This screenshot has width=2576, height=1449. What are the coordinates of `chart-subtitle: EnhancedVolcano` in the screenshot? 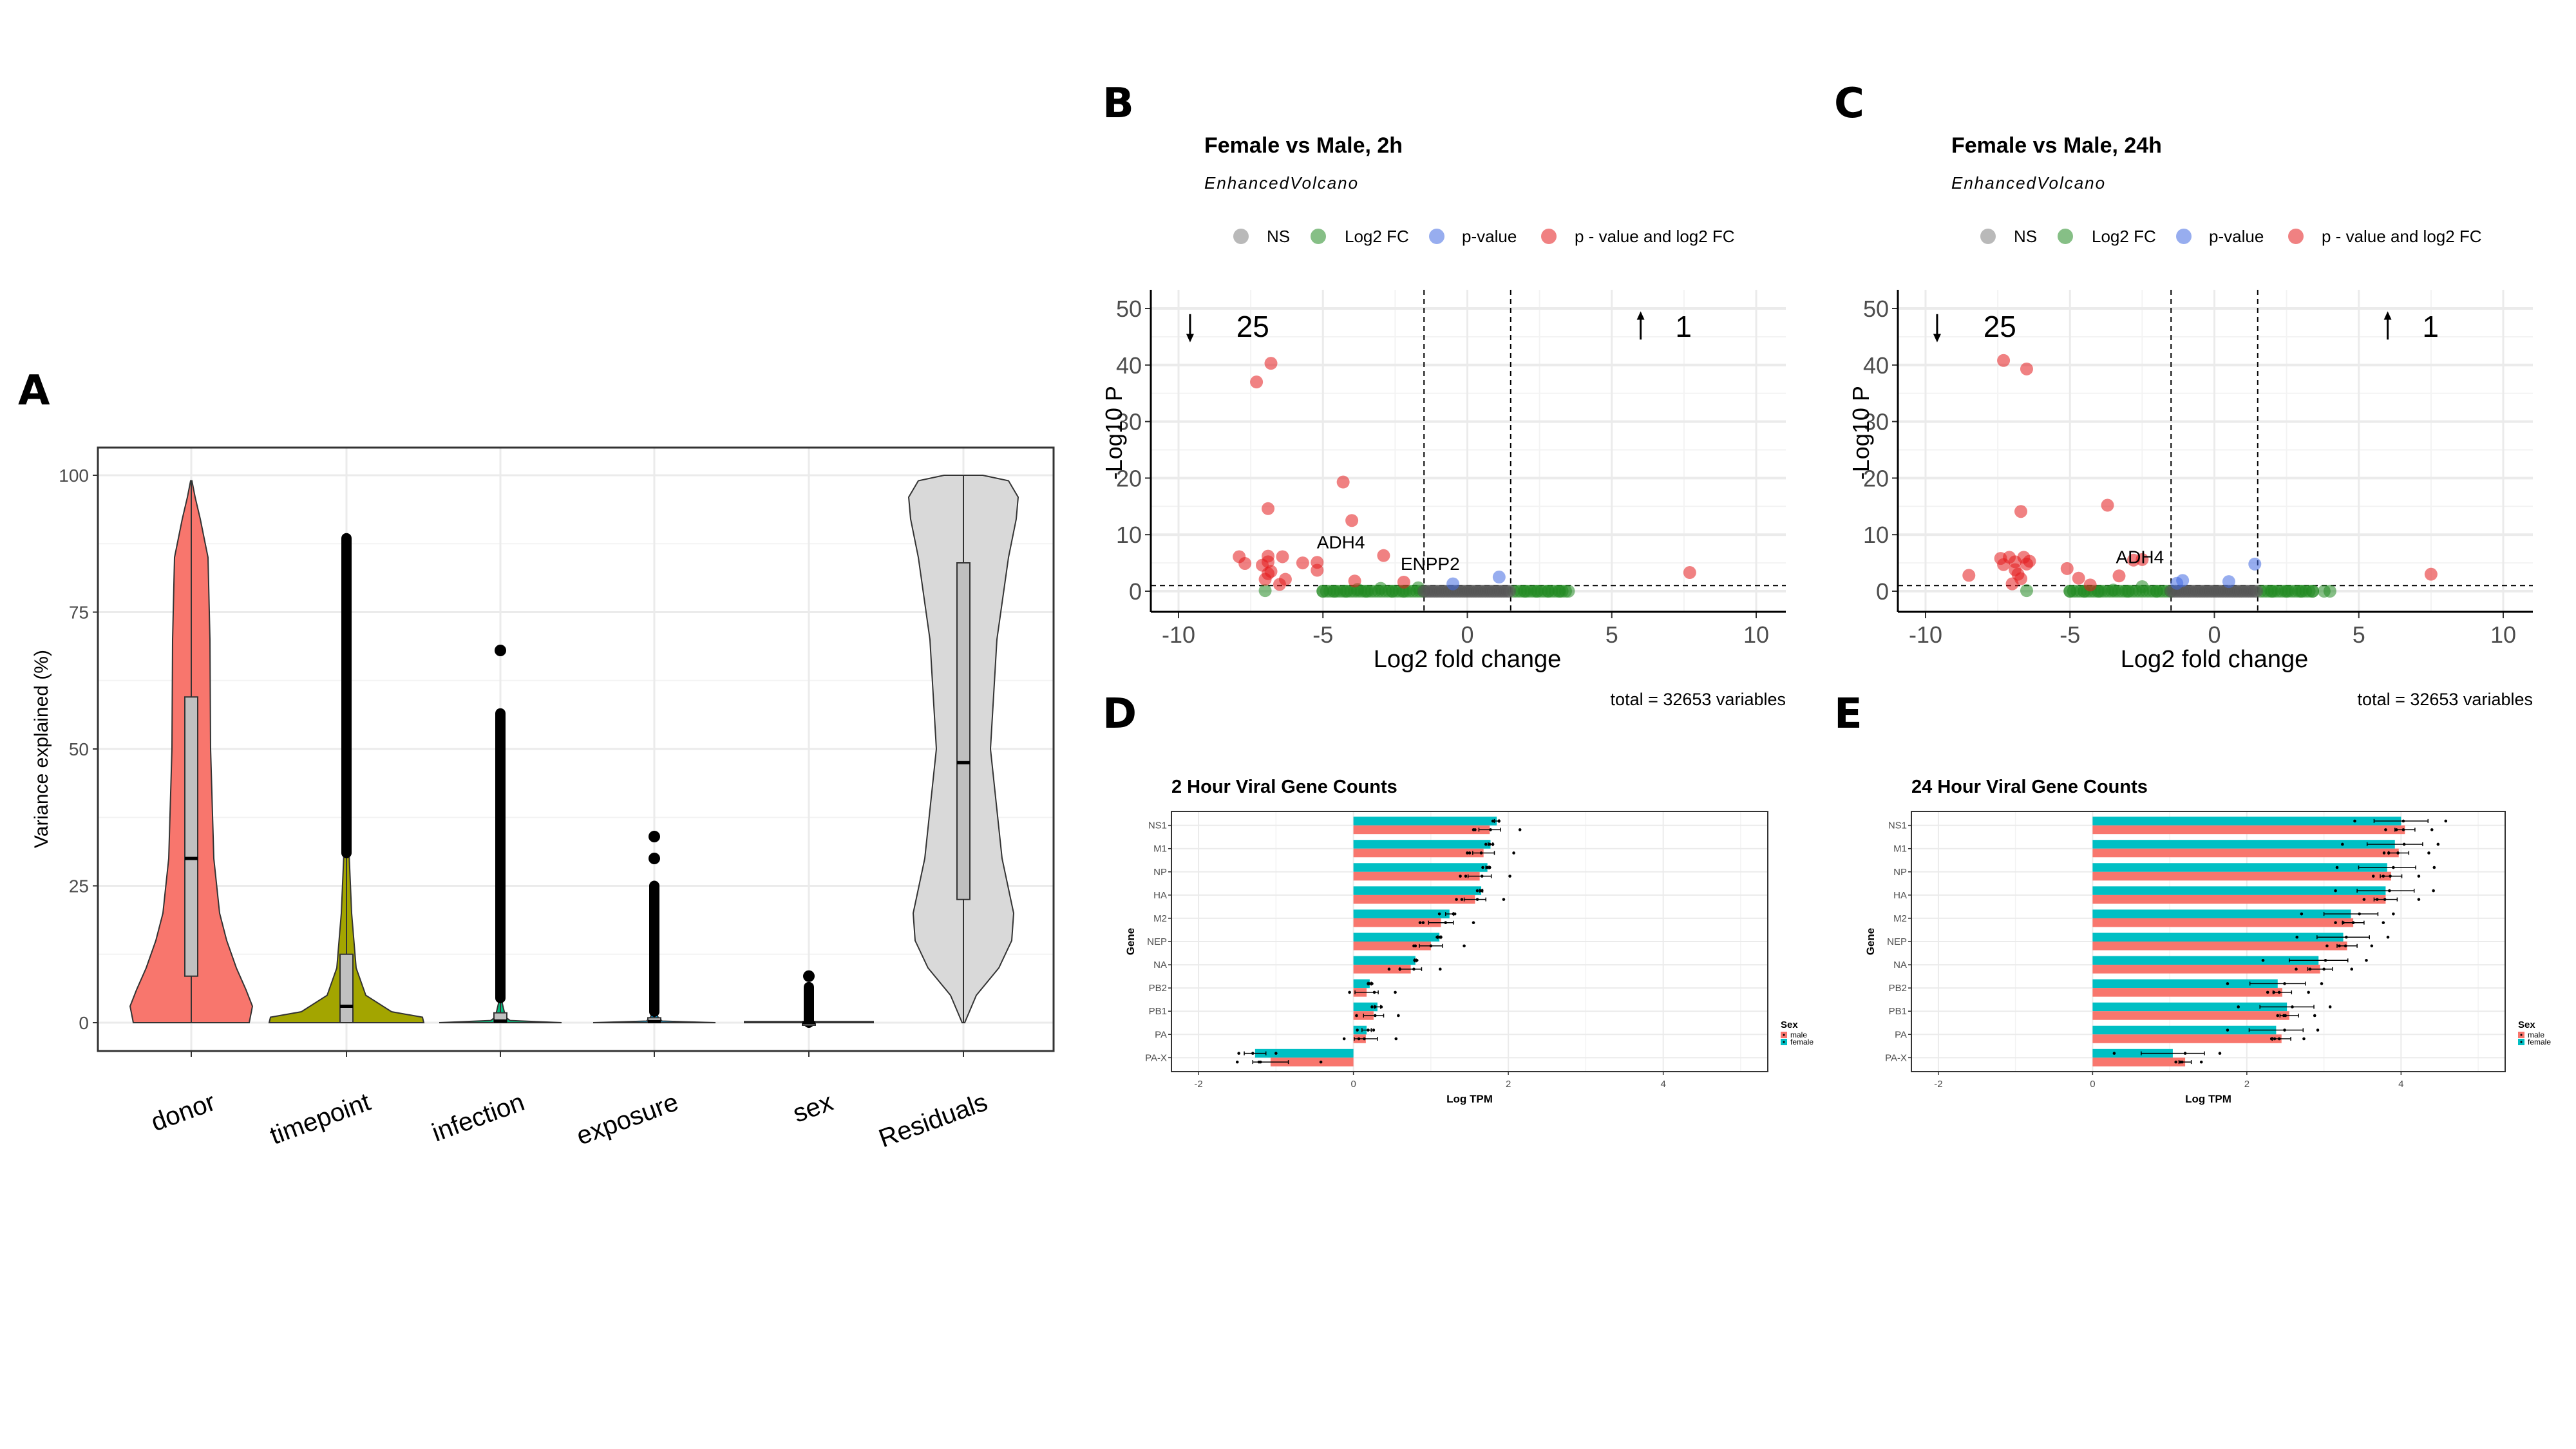 It's located at (1282, 183).